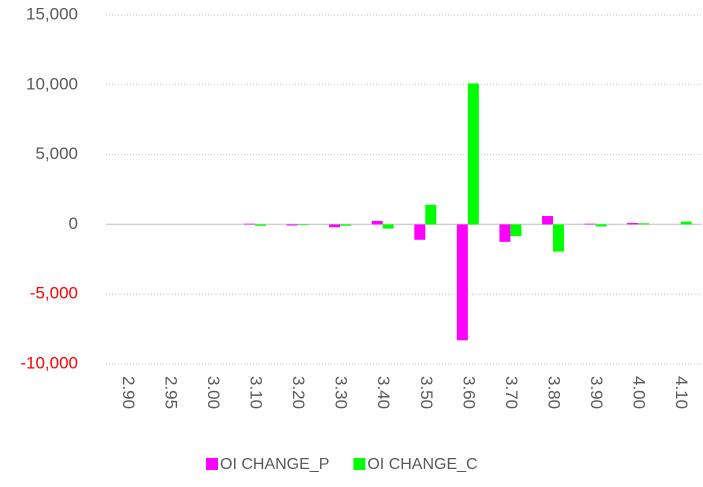 This screenshot has height=487, width=703. I want to click on x-tick-label: 3.40, so click(383, 392).